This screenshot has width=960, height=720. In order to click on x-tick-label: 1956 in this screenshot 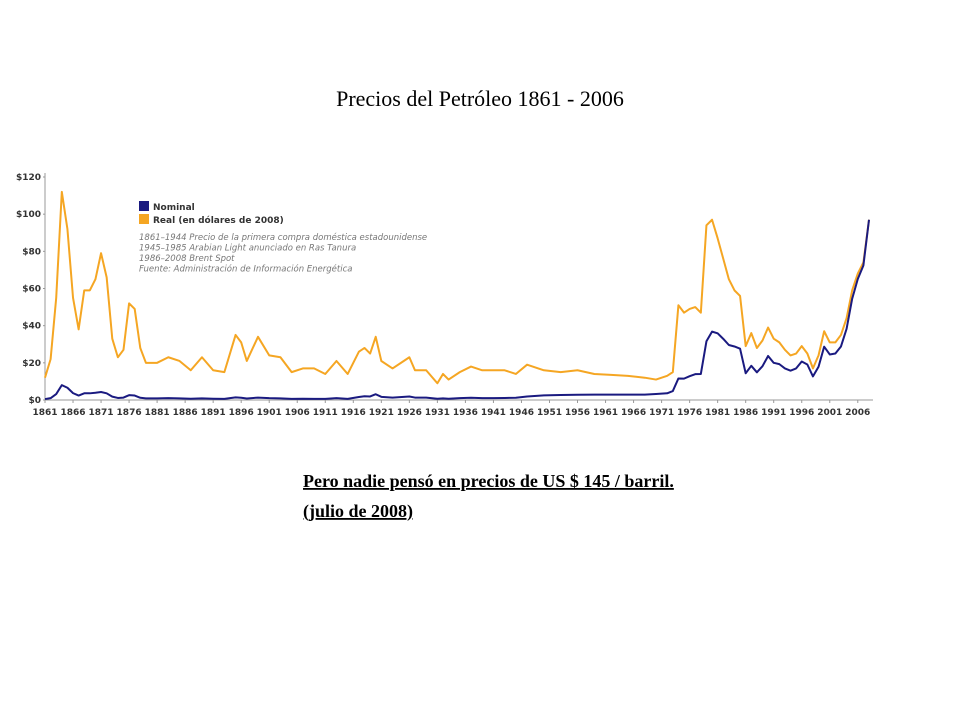, I will do `click(577, 413)`.